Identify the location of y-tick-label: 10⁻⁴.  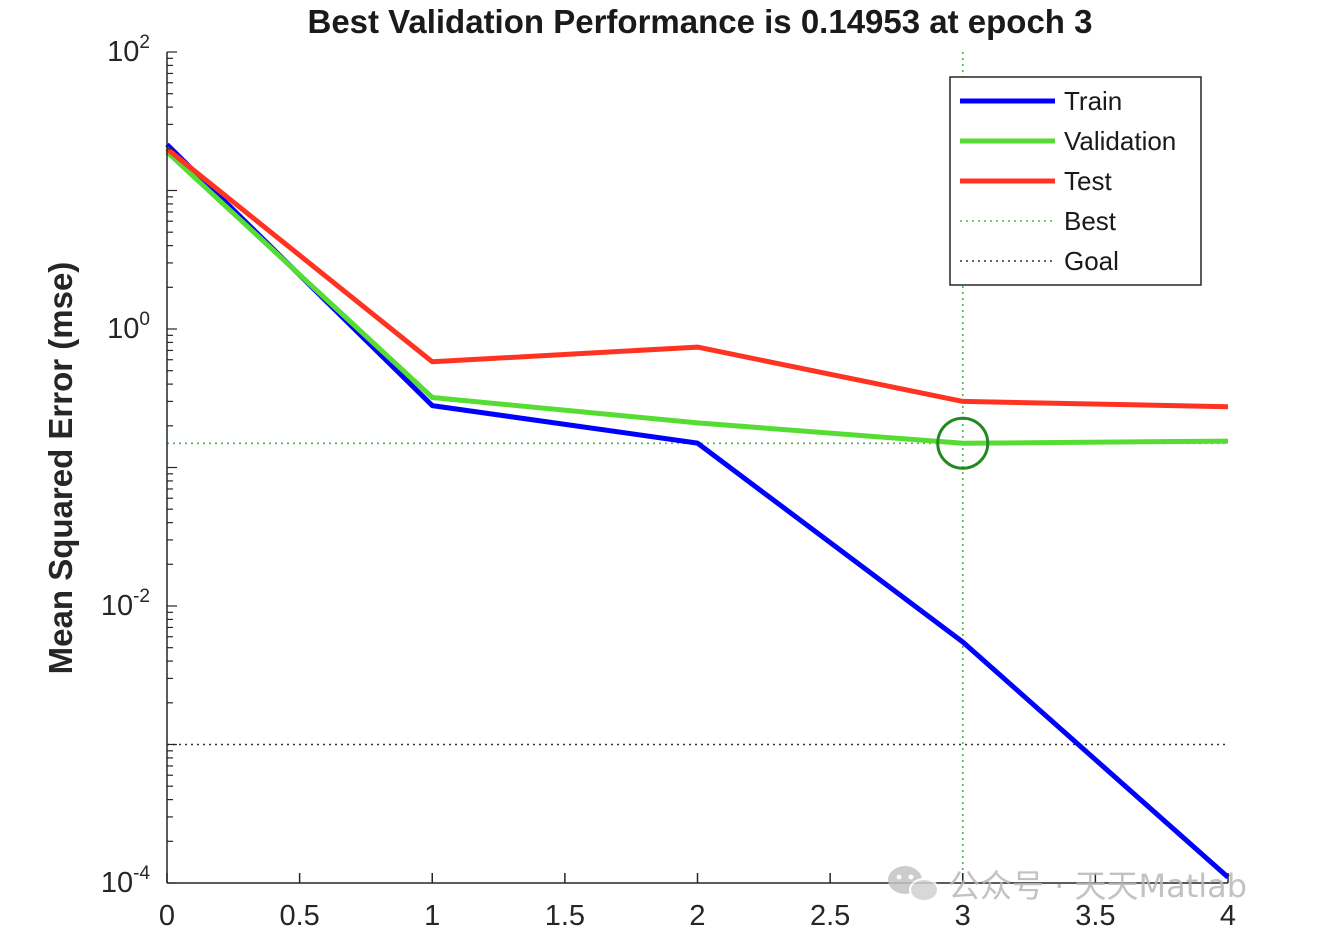
(126, 881).